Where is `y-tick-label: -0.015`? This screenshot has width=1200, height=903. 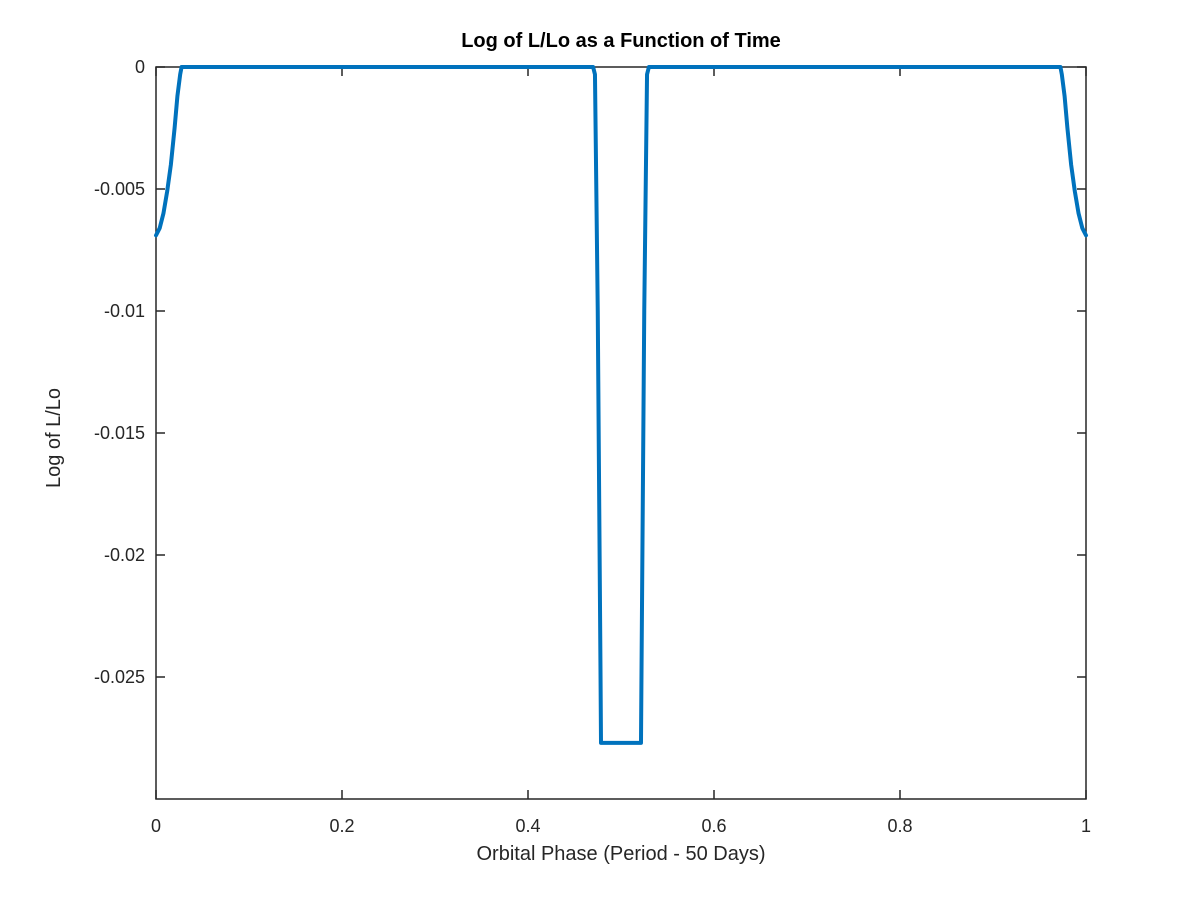
y-tick-label: -0.015 is located at coordinates (119, 433).